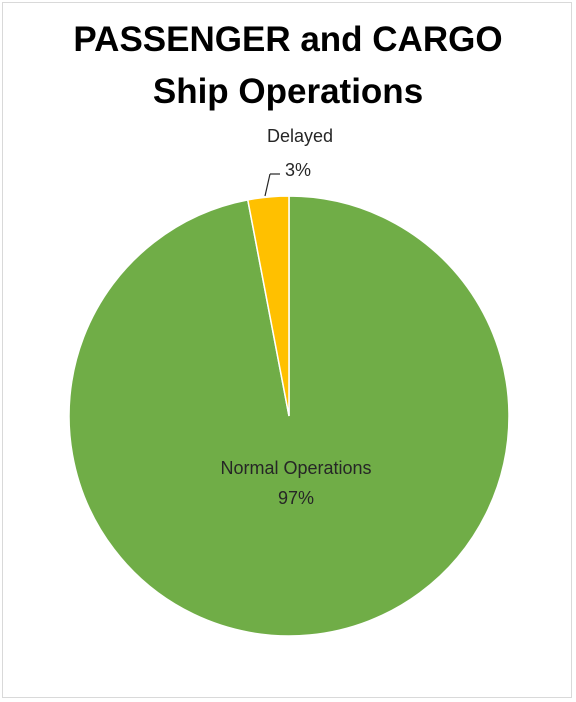 The width and height of the screenshot is (576, 702). What do you see at coordinates (300, 136) in the screenshot?
I see `slice-label-delayed-category: Delayed` at bounding box center [300, 136].